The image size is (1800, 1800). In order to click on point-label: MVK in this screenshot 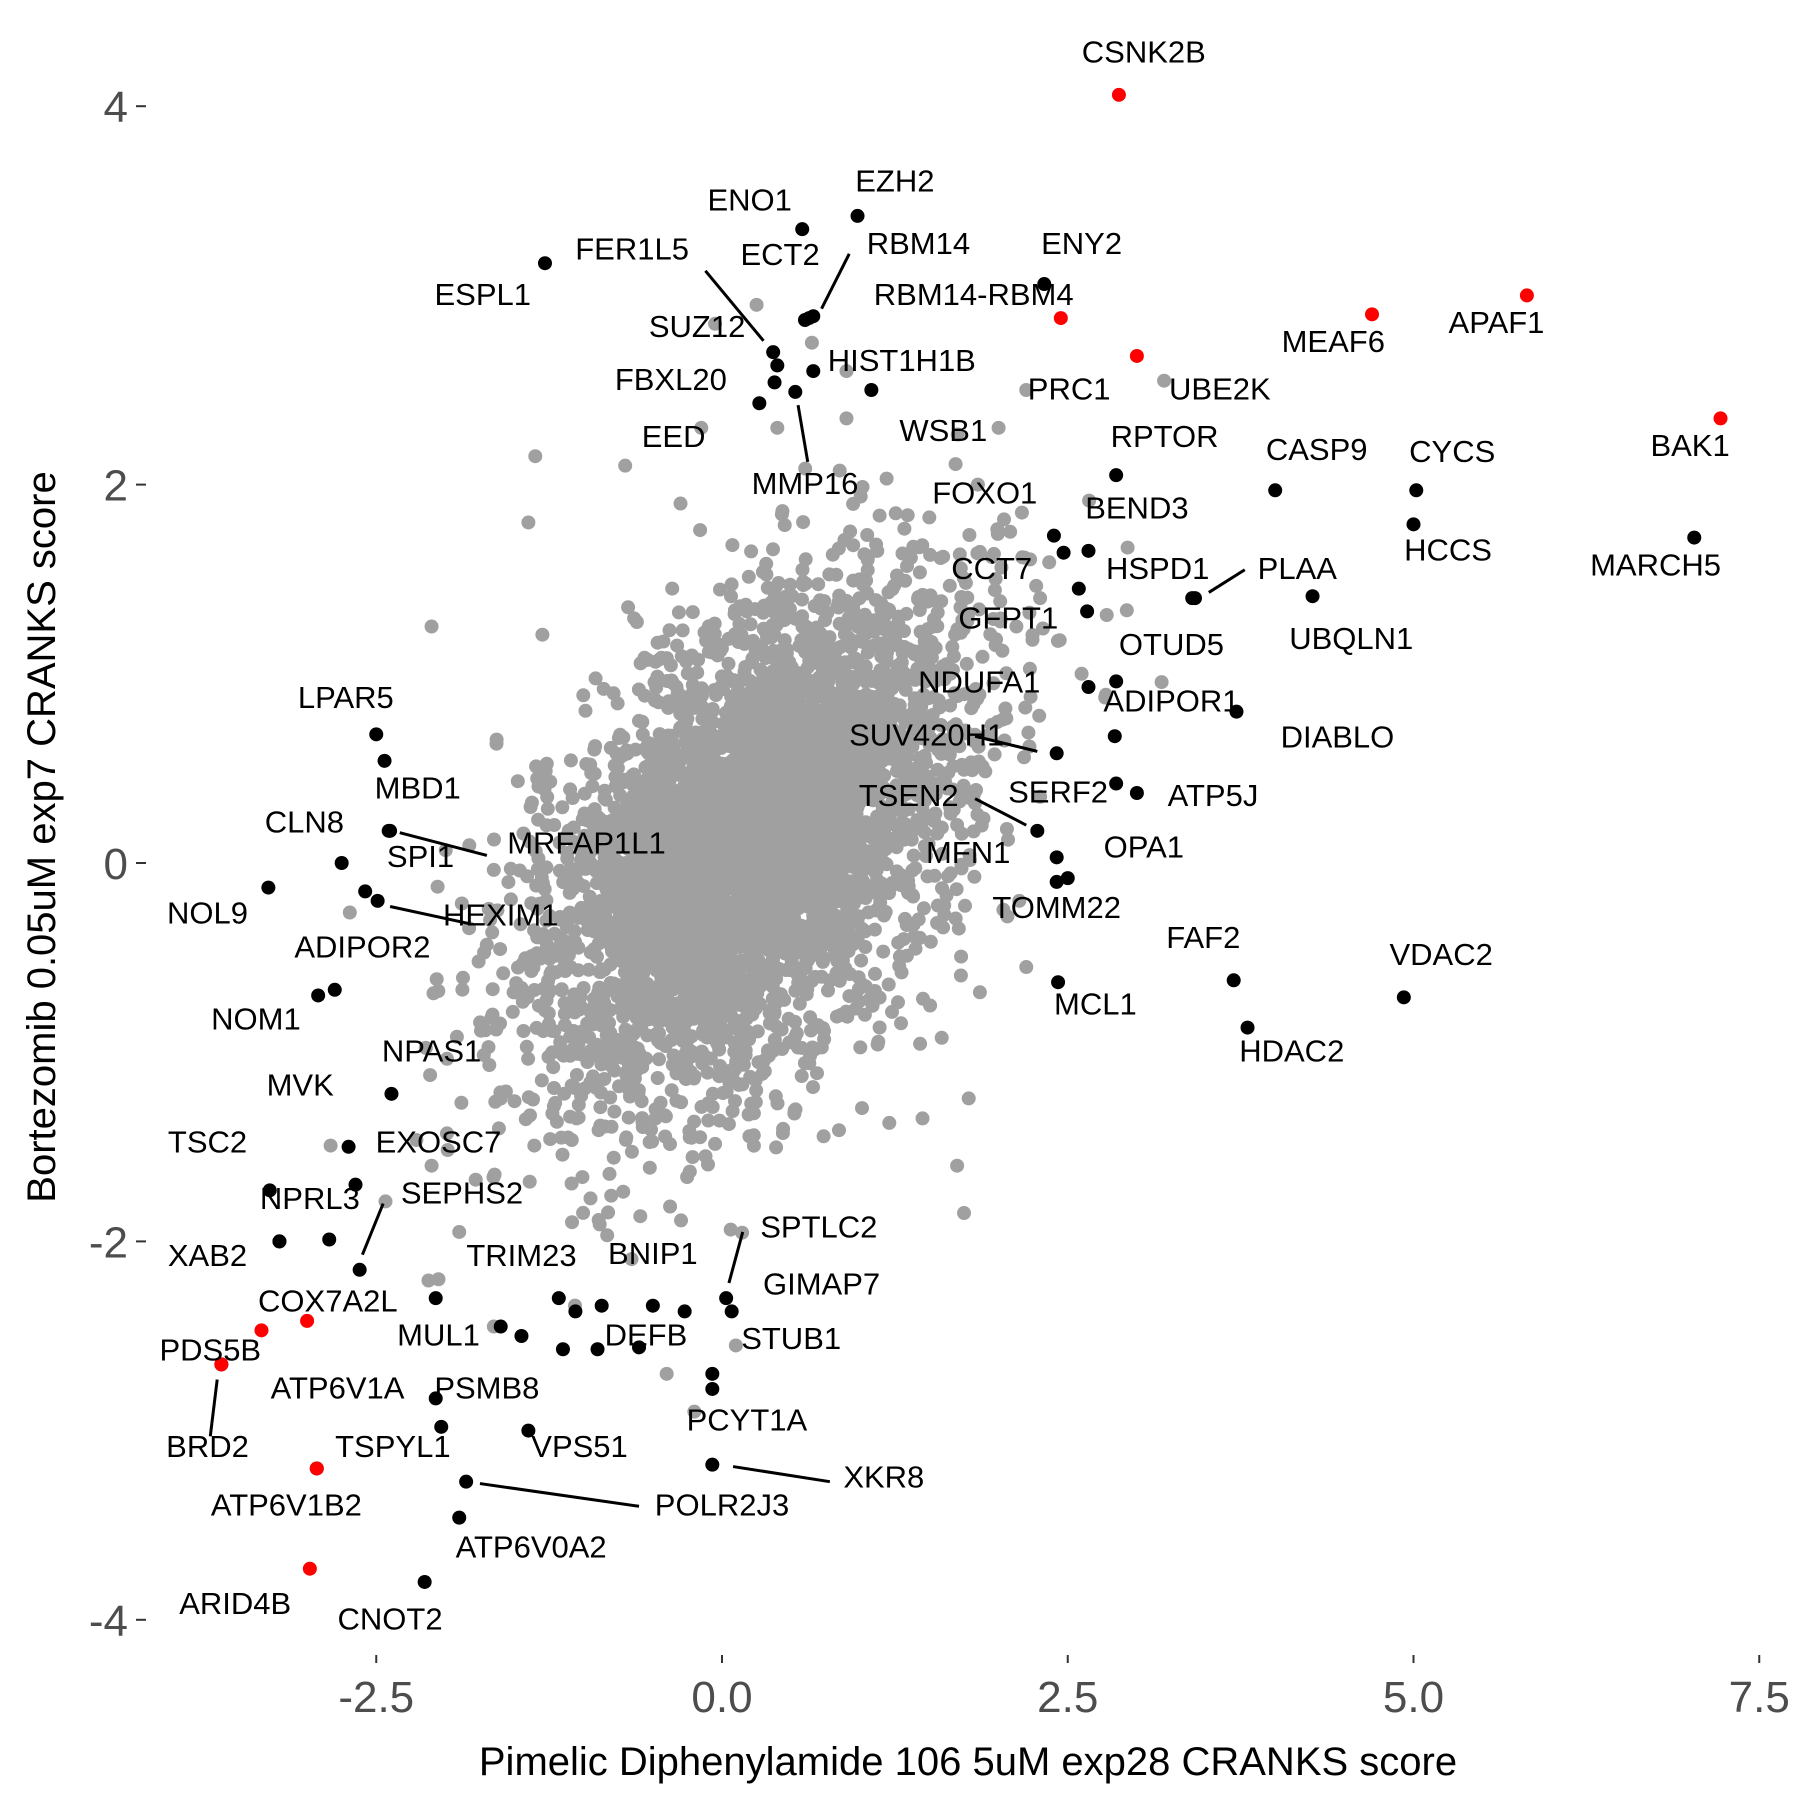, I will do `click(301, 1085)`.